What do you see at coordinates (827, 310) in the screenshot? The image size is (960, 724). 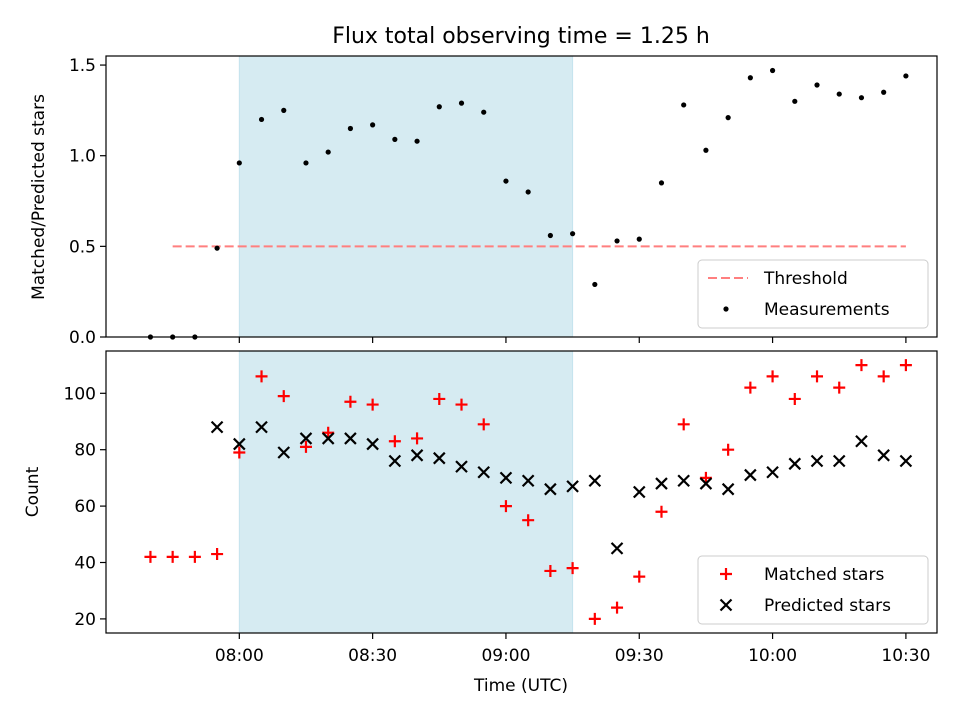 I see `legend-label: Measurements` at bounding box center [827, 310].